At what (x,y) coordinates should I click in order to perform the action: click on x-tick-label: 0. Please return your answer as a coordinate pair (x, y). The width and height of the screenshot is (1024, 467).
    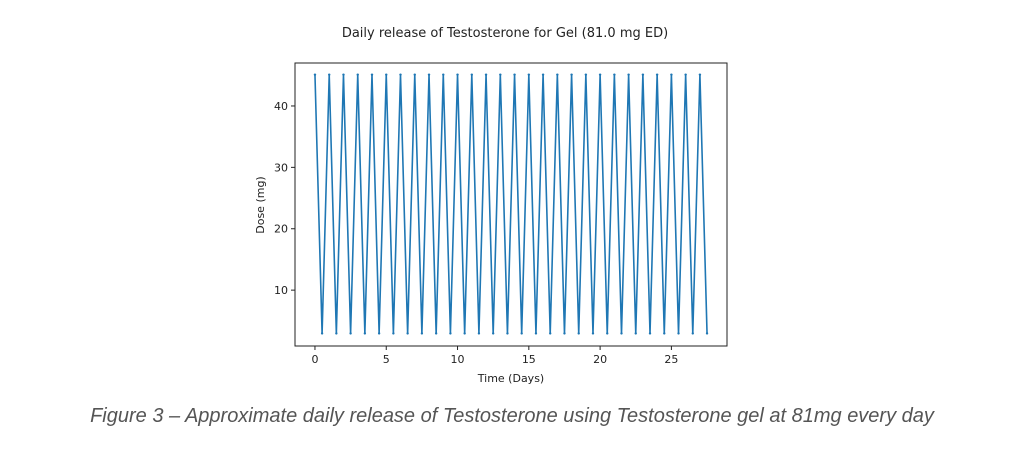
    Looking at the image, I should click on (314, 359).